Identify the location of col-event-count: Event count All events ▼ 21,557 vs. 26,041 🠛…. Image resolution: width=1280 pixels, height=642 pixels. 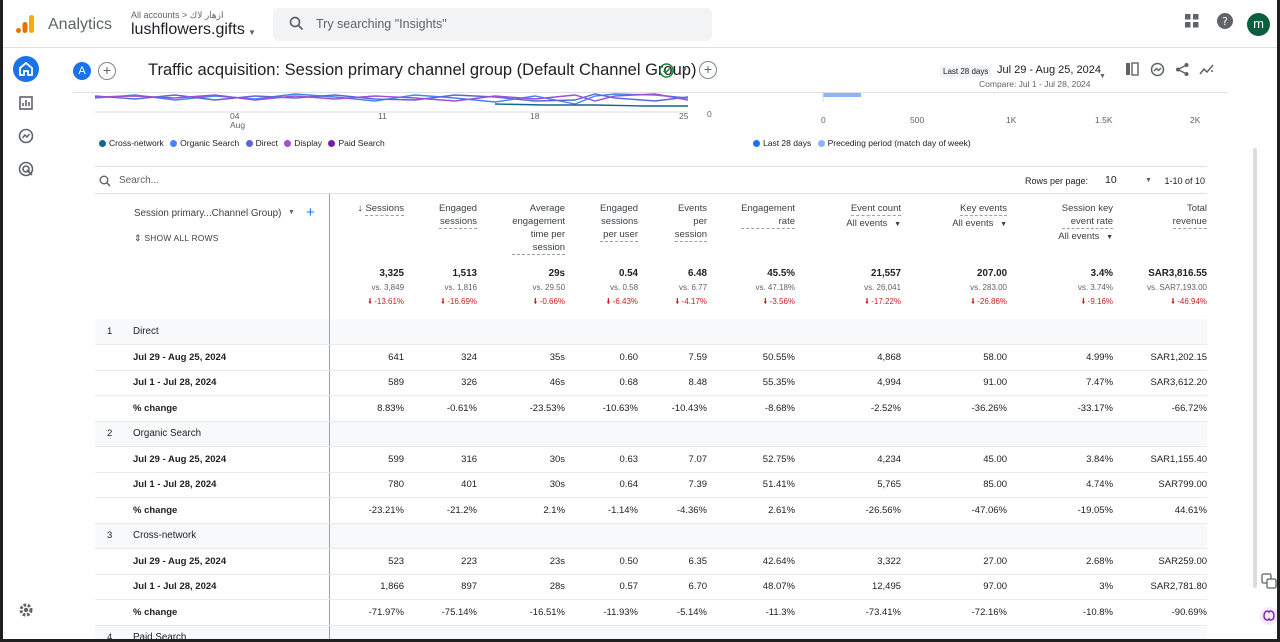
(848, 256).